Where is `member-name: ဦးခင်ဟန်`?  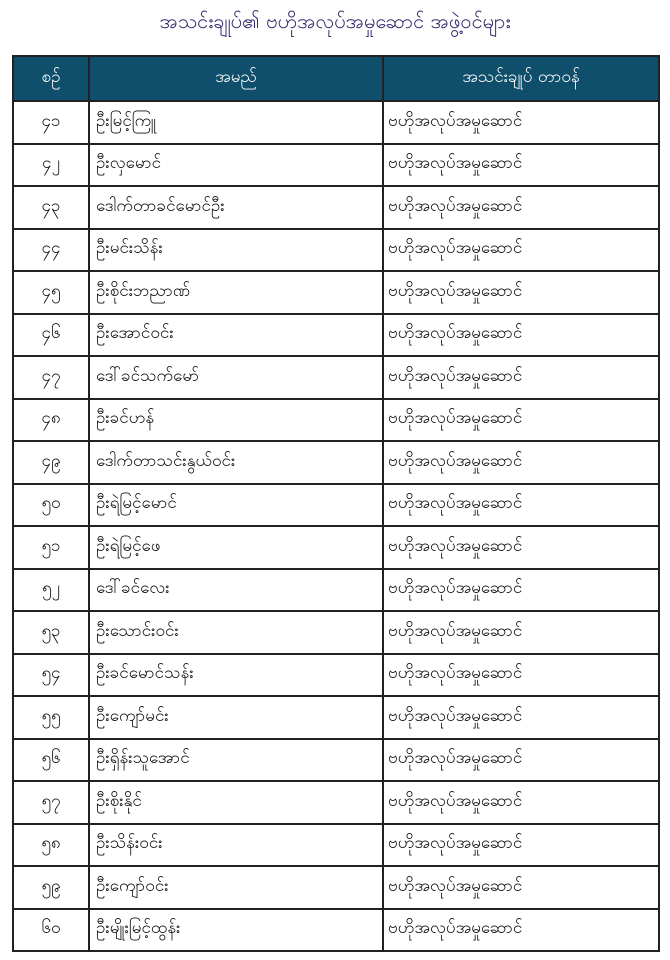
member-name: ဦးခင်ဟန် is located at coordinates (236, 419).